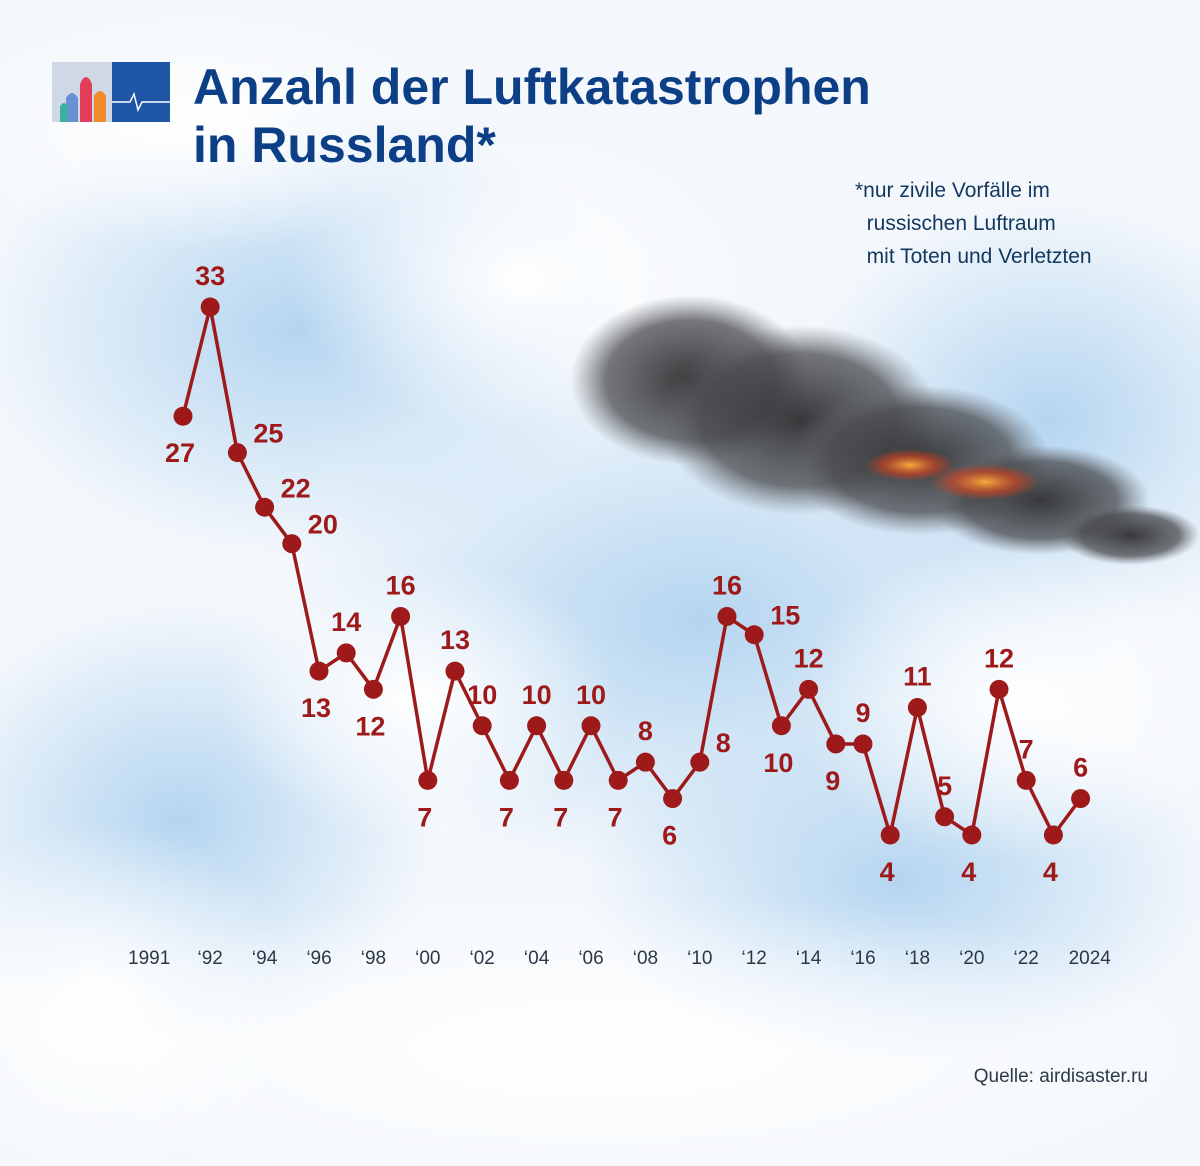 This screenshot has height=1166, width=1200. I want to click on data-point-2014, so click(809, 689).